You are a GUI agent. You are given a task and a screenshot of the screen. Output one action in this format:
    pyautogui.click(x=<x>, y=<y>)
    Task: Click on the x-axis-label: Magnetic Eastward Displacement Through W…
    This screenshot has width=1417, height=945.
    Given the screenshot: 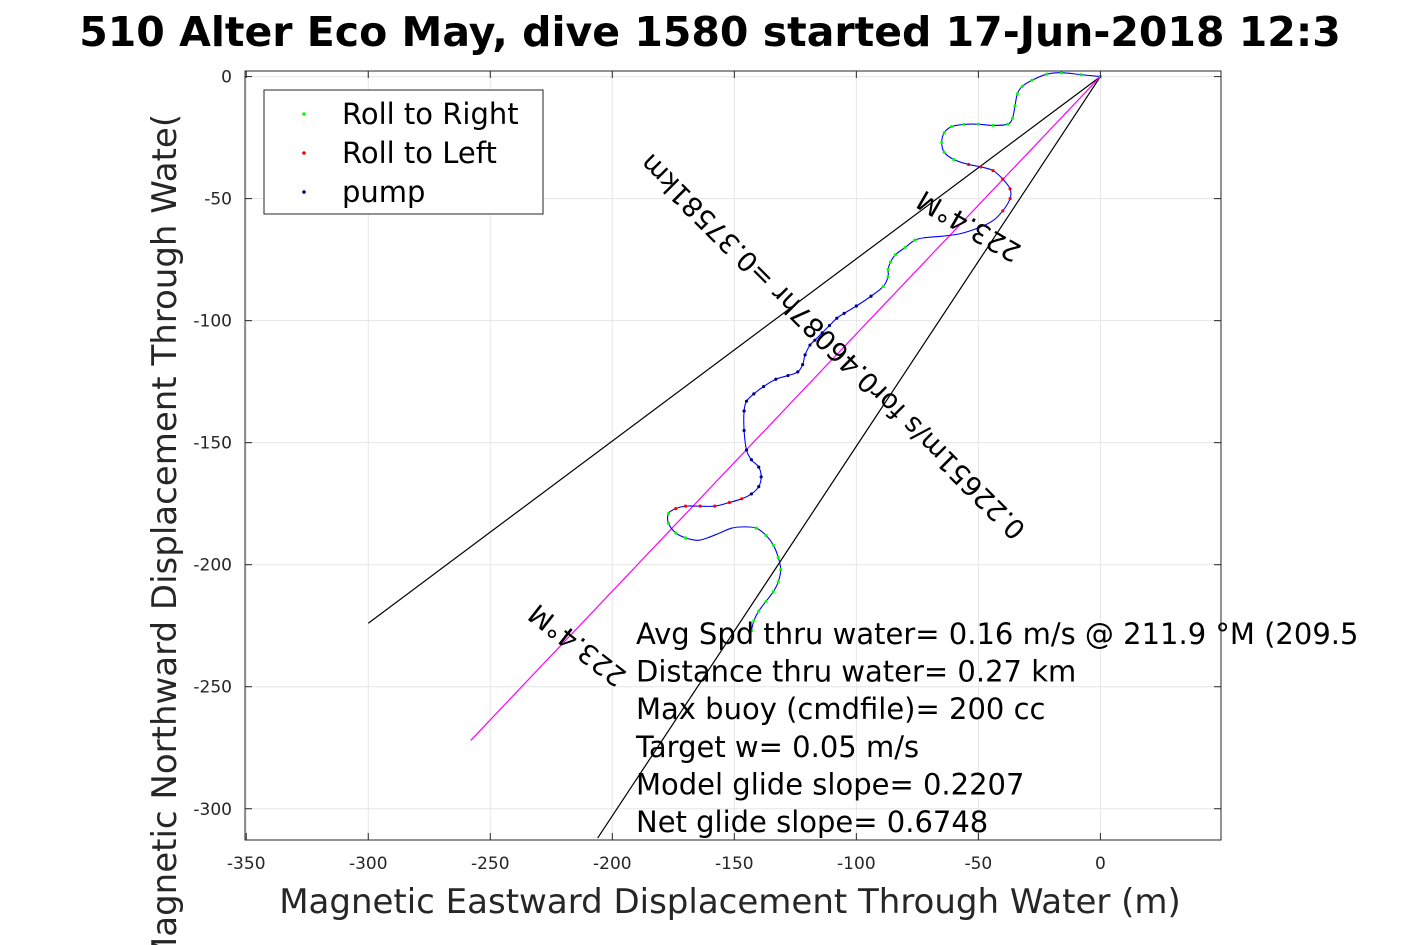 What is the action you would take?
    pyautogui.click(x=730, y=902)
    